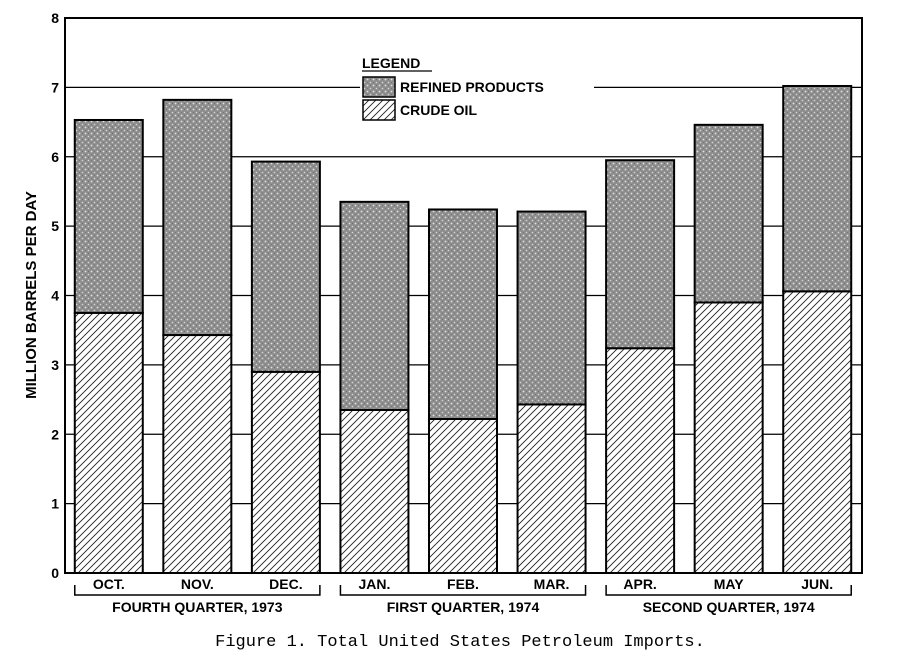  What do you see at coordinates (472, 87) in the screenshot?
I see `legend-label-refined-products: REFINED PRODUCTS` at bounding box center [472, 87].